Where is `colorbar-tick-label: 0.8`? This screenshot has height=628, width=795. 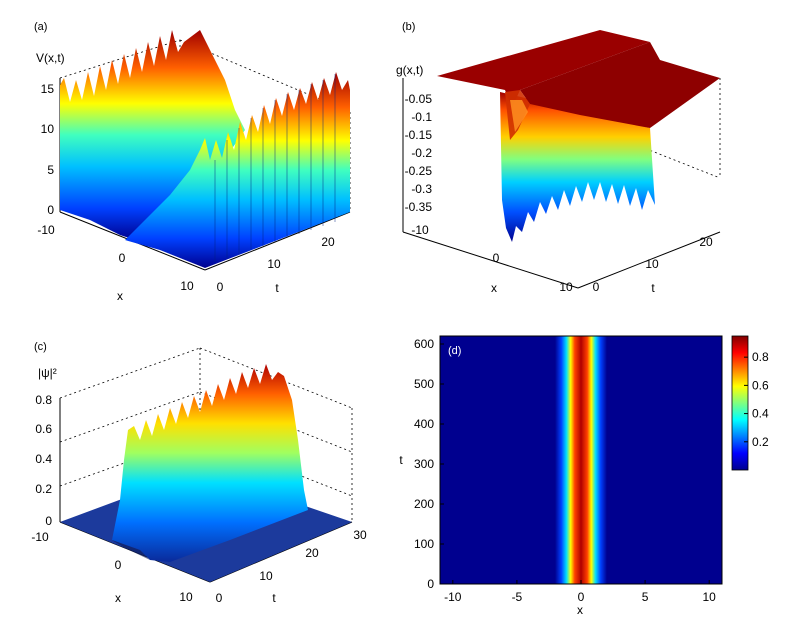
colorbar-tick-label: 0.8 is located at coordinates (760, 357).